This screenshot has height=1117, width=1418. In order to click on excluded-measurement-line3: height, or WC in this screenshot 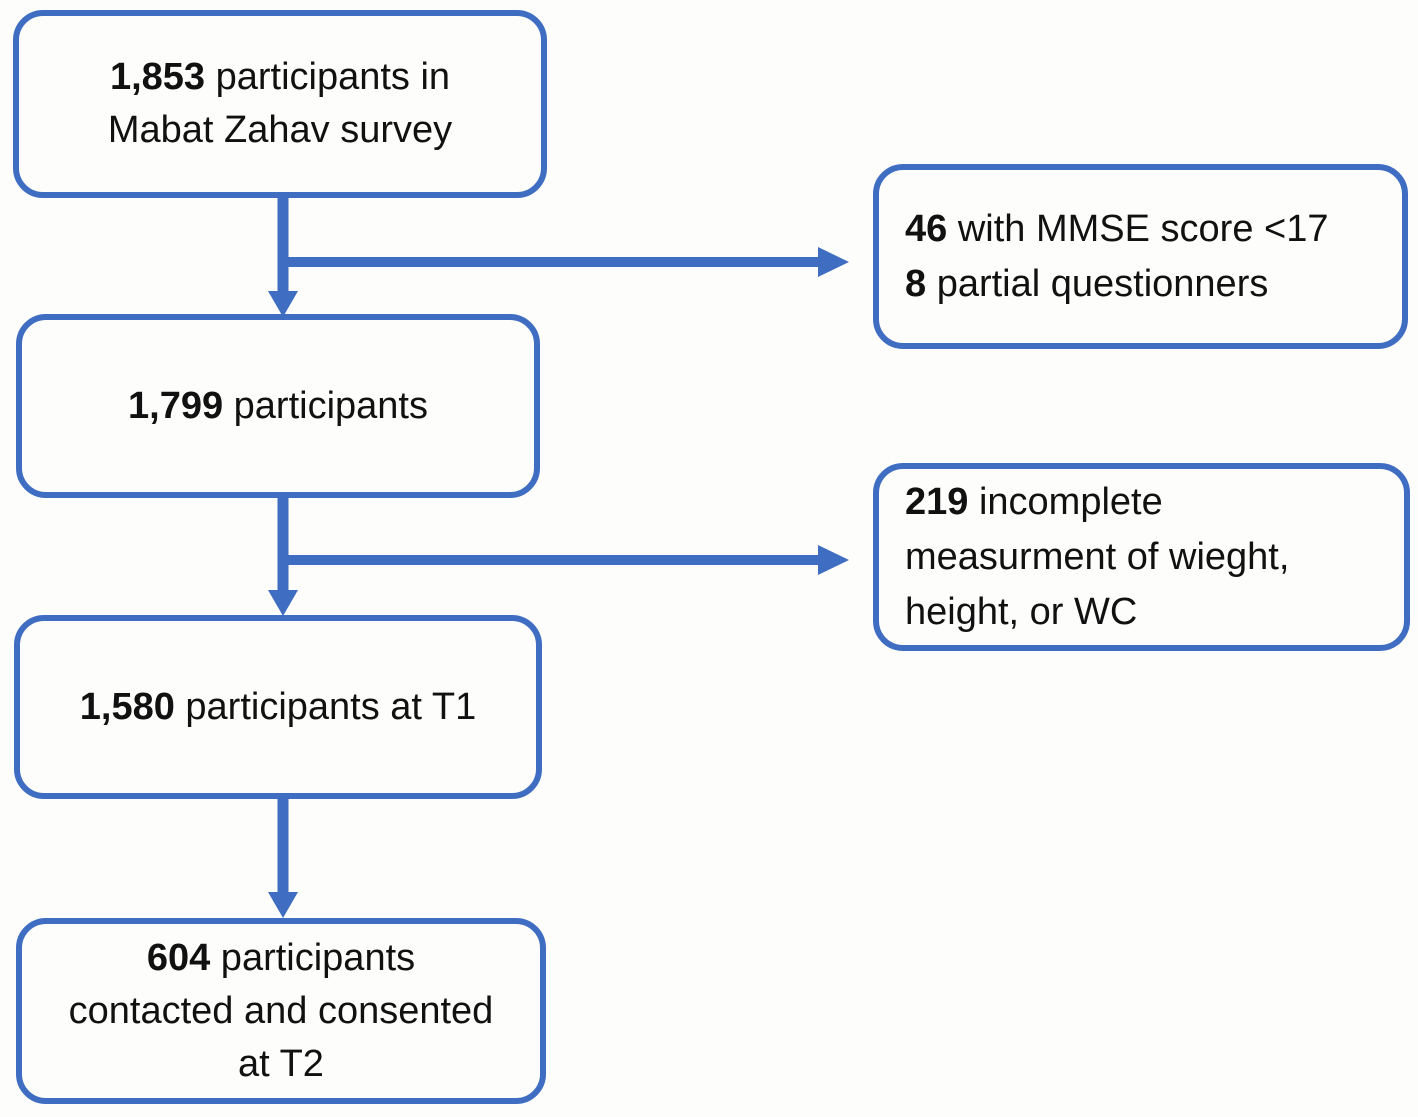, I will do `click(1021, 611)`.